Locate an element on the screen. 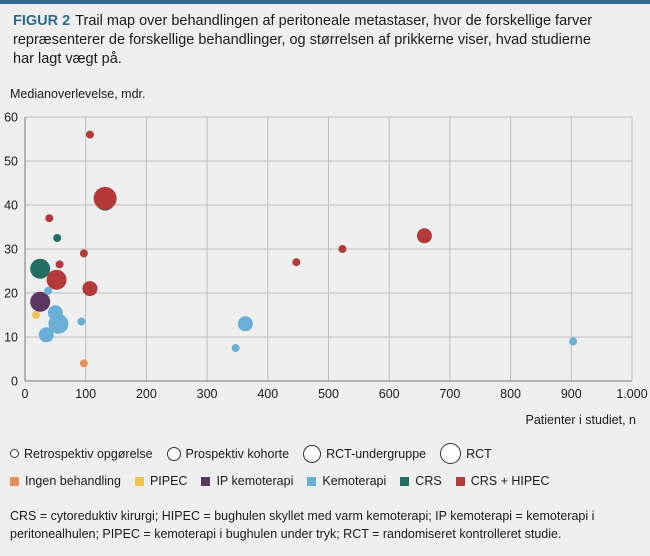 The width and height of the screenshot is (650, 556). color-legend-label: CRS is located at coordinates (428, 481).